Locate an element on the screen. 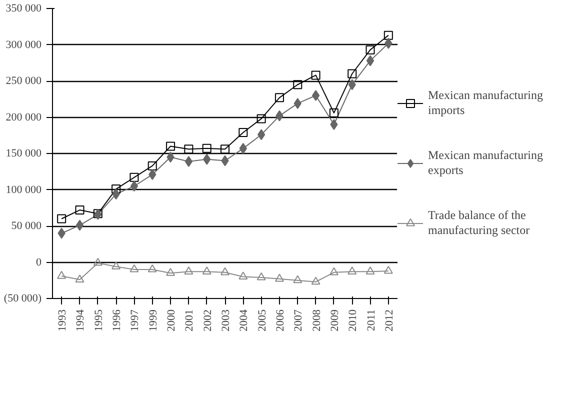 This screenshot has height=393, width=588. x-tick-label: 1993 is located at coordinates (62, 320).